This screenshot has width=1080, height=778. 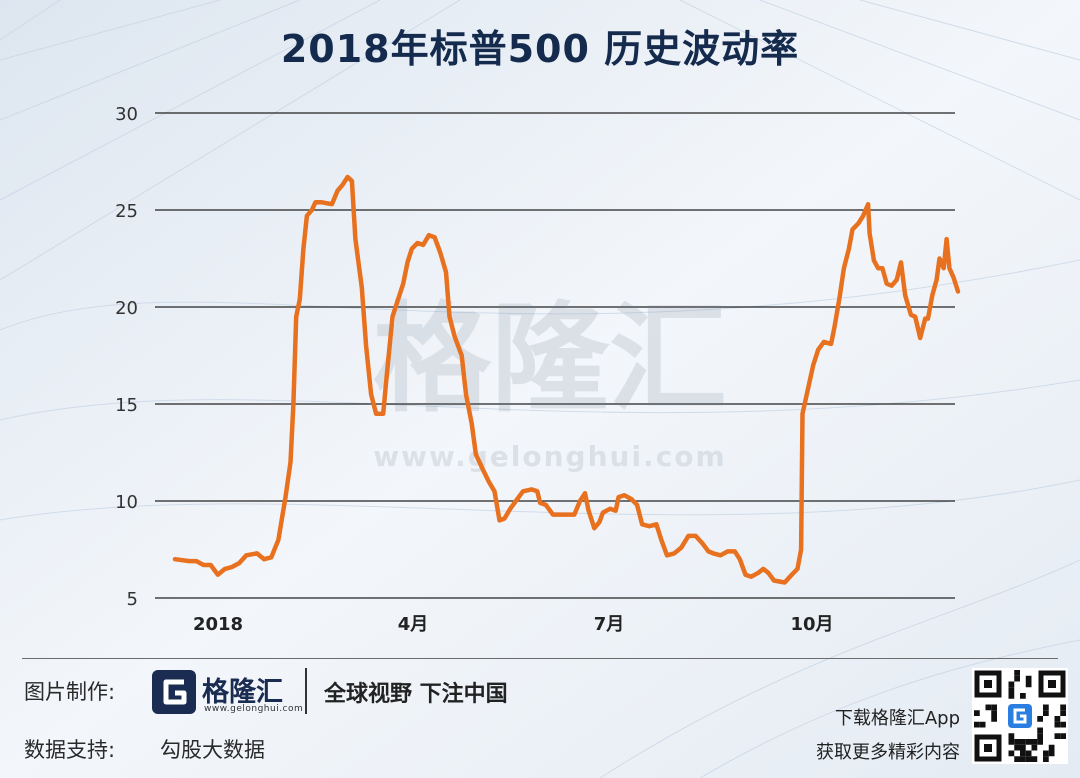 I want to click on brand-name: 格隆汇, so click(x=242, y=692).